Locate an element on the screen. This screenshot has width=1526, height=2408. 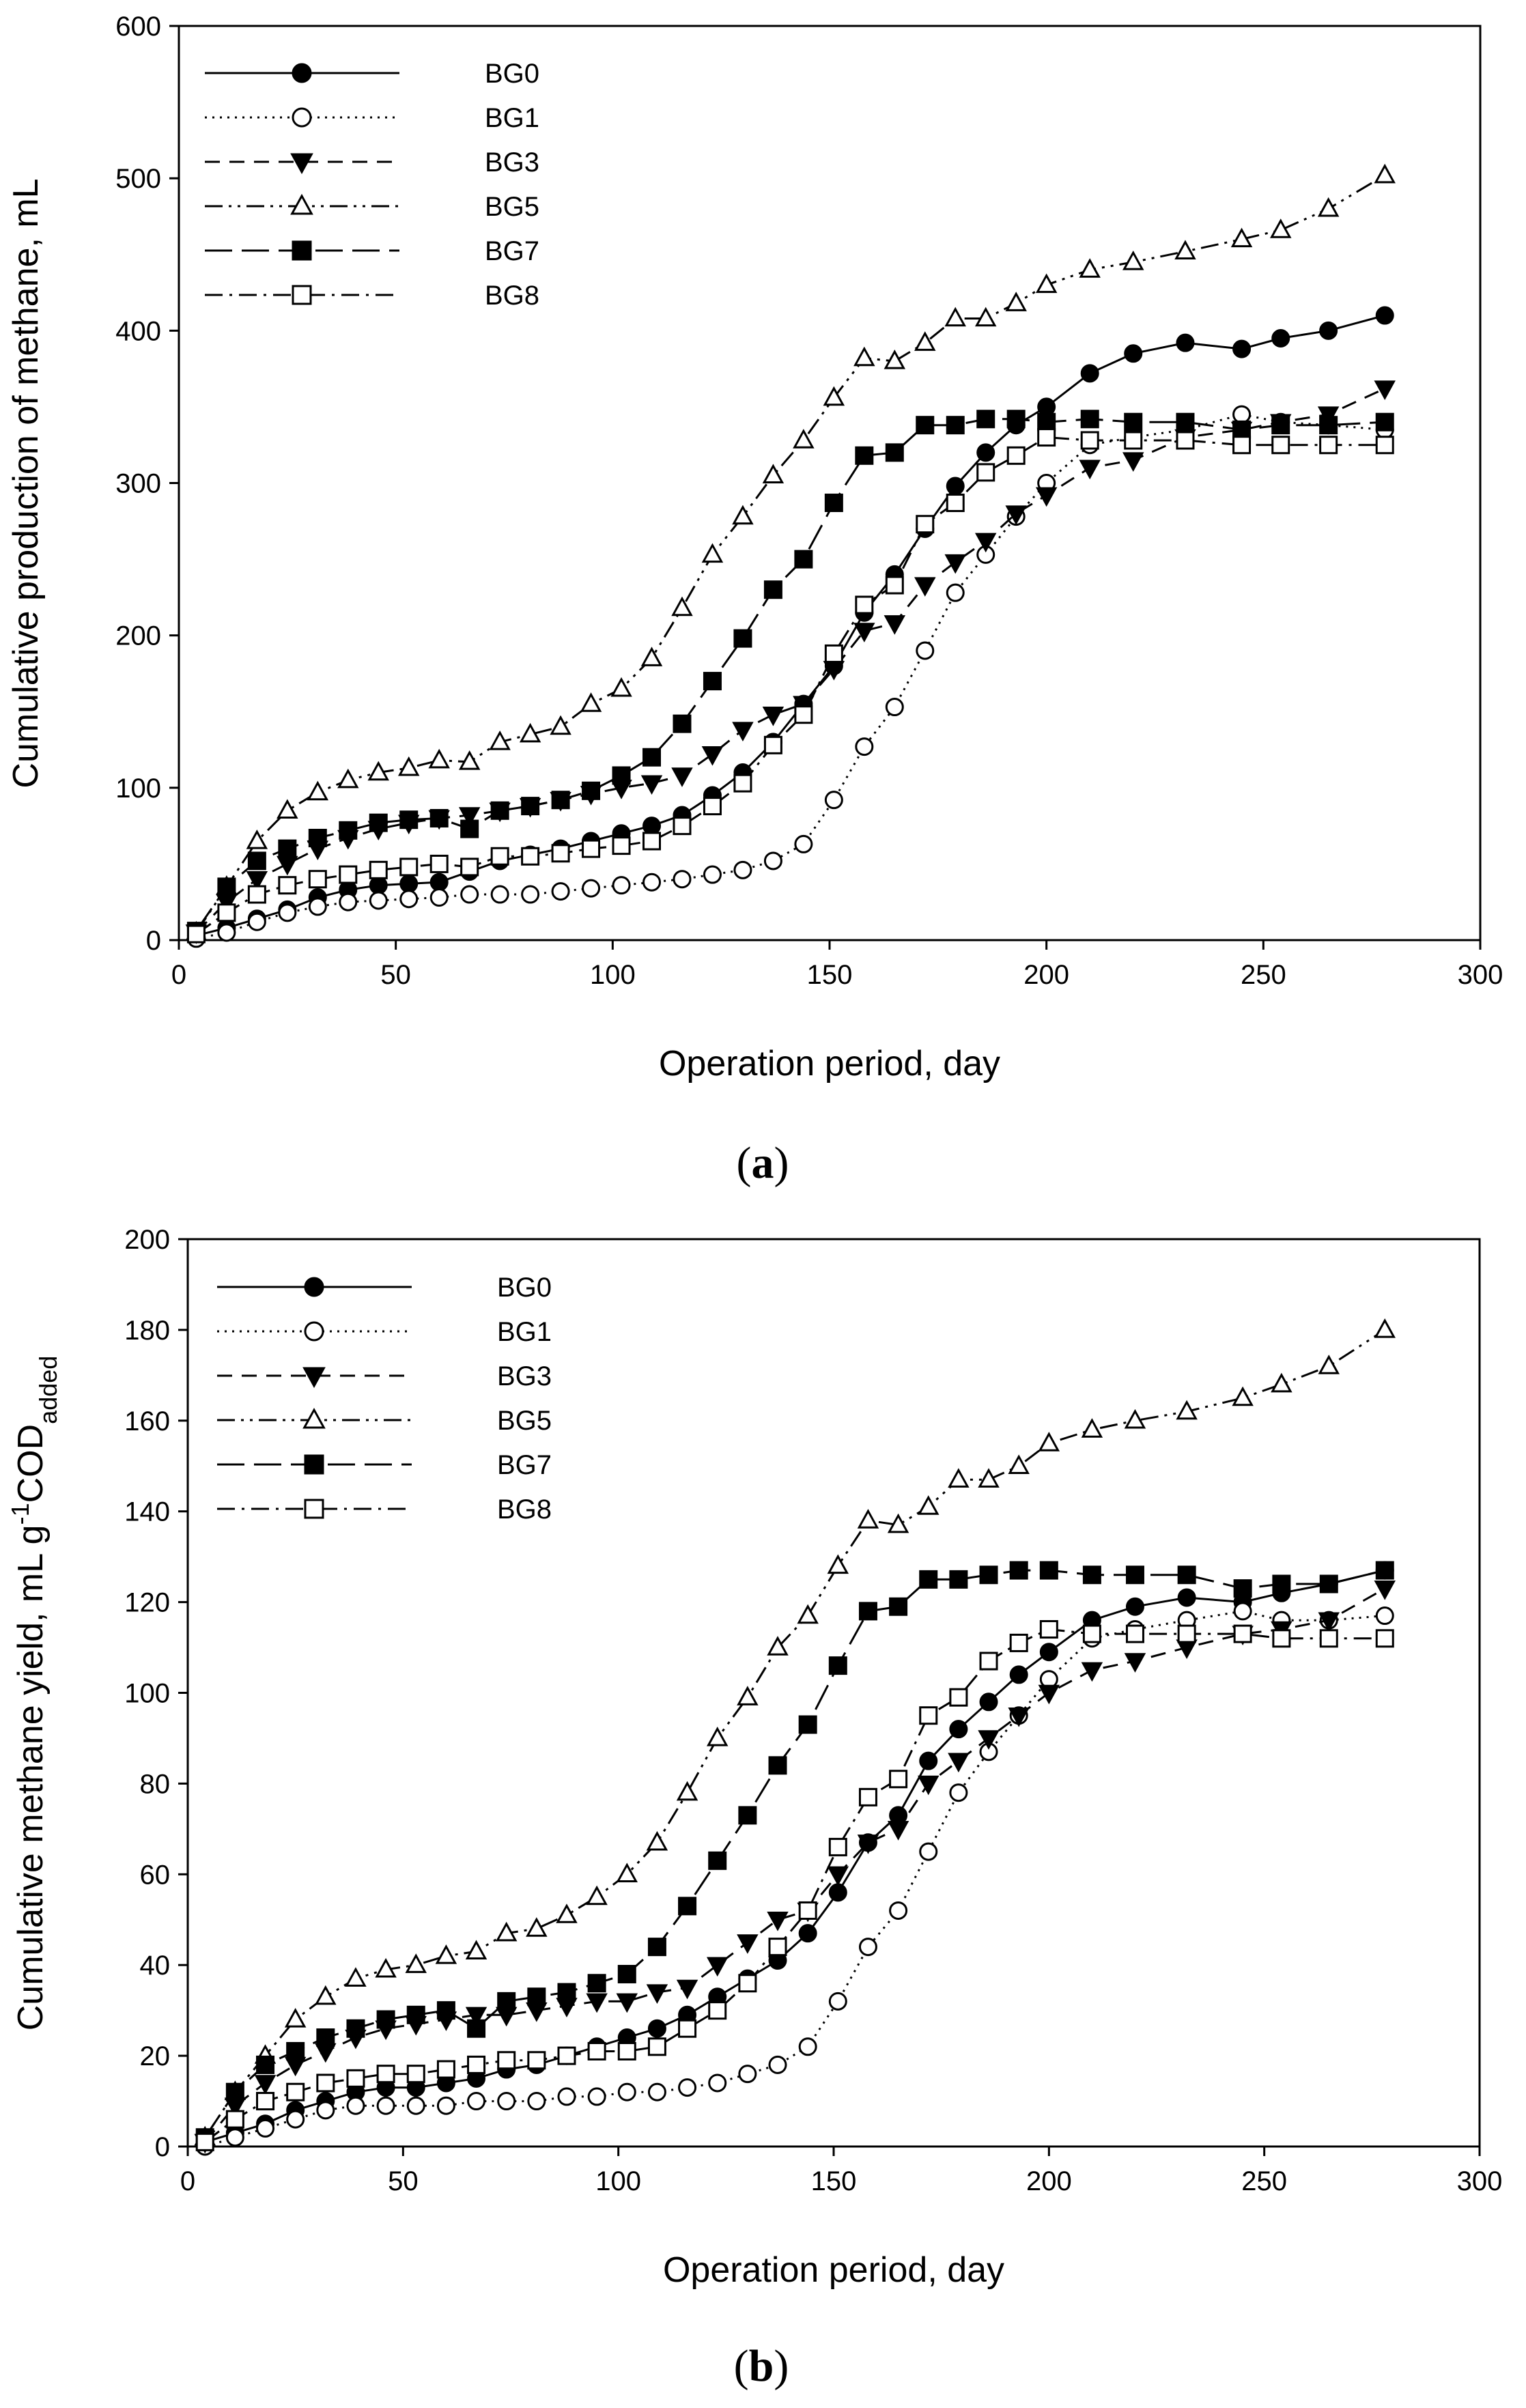
legend-item-bg1: BG1 is located at coordinates (384, 1332).